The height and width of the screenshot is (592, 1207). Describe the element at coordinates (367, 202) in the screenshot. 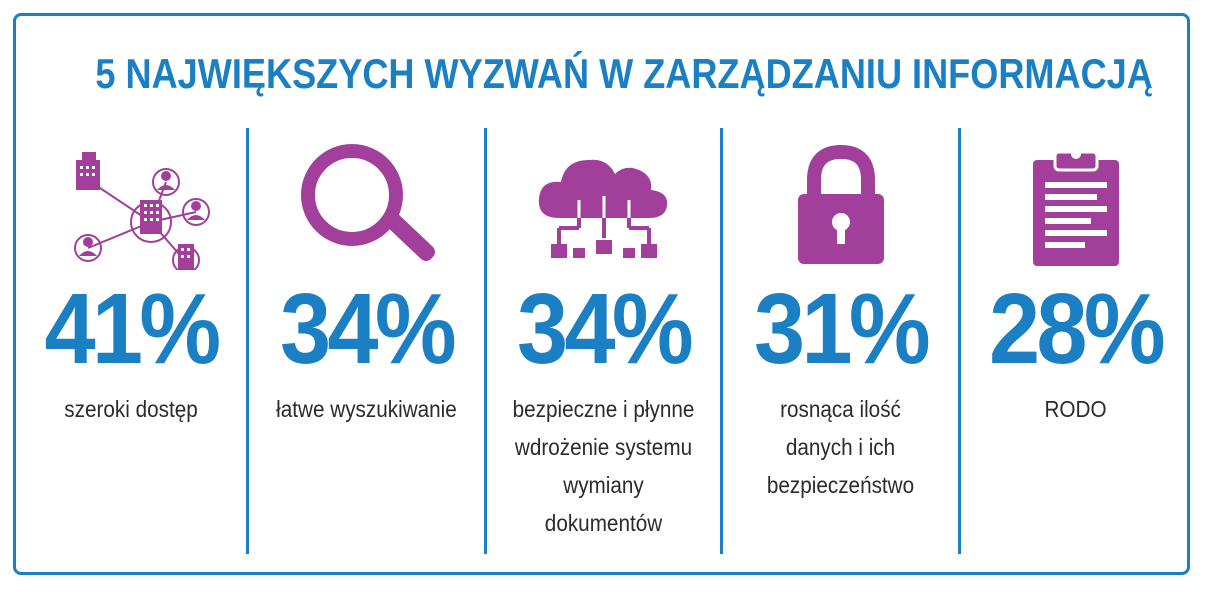

I see `magnifier-icon` at that location.